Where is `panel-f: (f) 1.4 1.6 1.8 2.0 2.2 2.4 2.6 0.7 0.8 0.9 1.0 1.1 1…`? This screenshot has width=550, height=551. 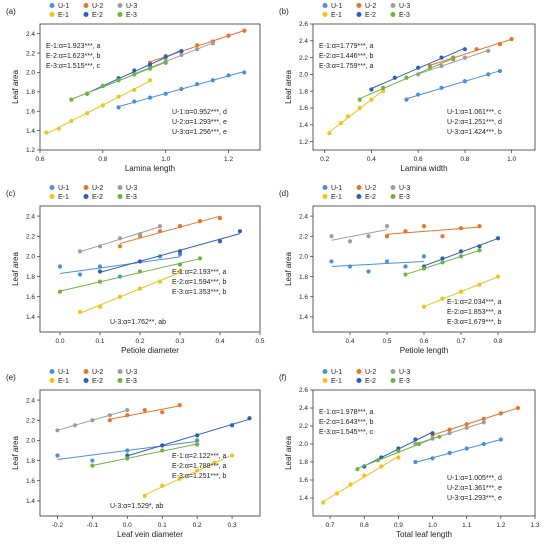 panel-f: (f) 1.4 1.6 1.8 2.0 2.2 2.4 2.6 0.7 0.8 0.9 1.0 1.1 1… is located at coordinates (409, 454).